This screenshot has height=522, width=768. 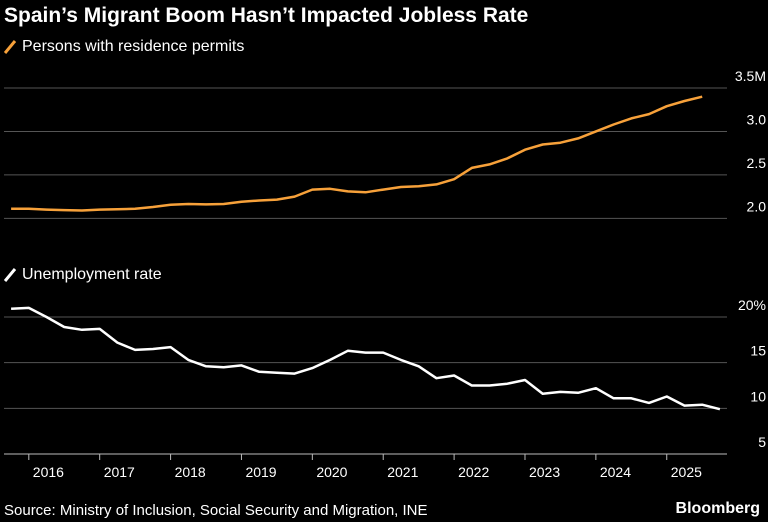 What do you see at coordinates (752, 305) in the screenshot?
I see `unemployment-y-tick-label-3: 20%` at bounding box center [752, 305].